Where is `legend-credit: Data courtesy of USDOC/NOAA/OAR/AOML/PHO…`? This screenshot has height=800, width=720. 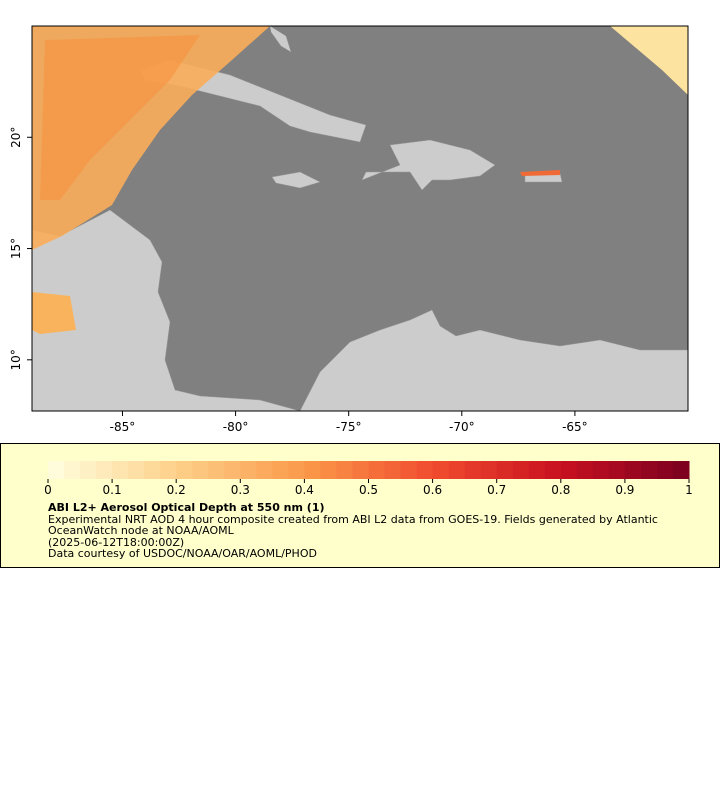 legend-credit: Data courtesy of USDOC/NOAA/OAR/AOML/PHO… is located at coordinates (182, 553).